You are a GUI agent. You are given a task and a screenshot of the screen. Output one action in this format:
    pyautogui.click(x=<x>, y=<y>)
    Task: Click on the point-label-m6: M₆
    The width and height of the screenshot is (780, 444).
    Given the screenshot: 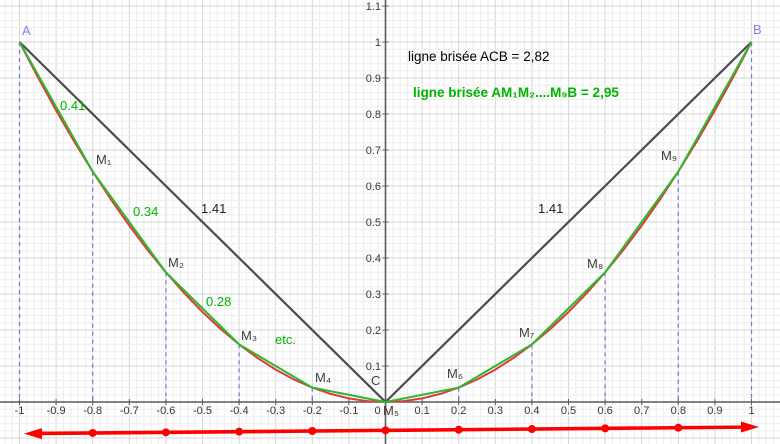 What is the action you would take?
    pyautogui.click(x=455, y=373)
    